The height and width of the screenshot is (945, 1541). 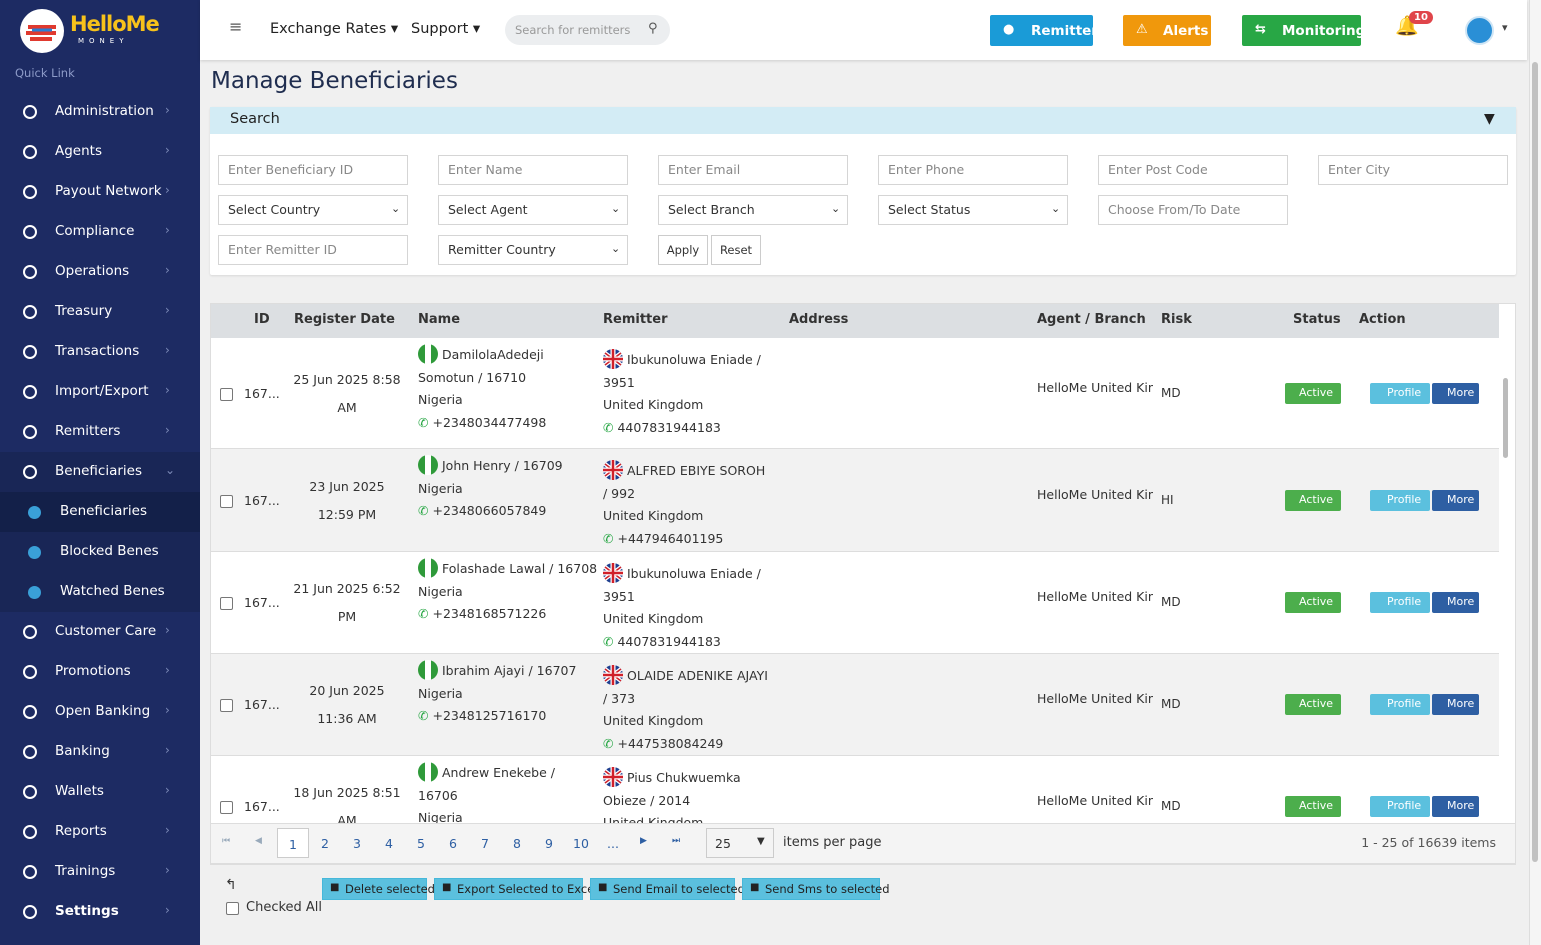 What do you see at coordinates (1303, 30) in the screenshot?
I see `top-button: ⇆ Monitoring` at bounding box center [1303, 30].